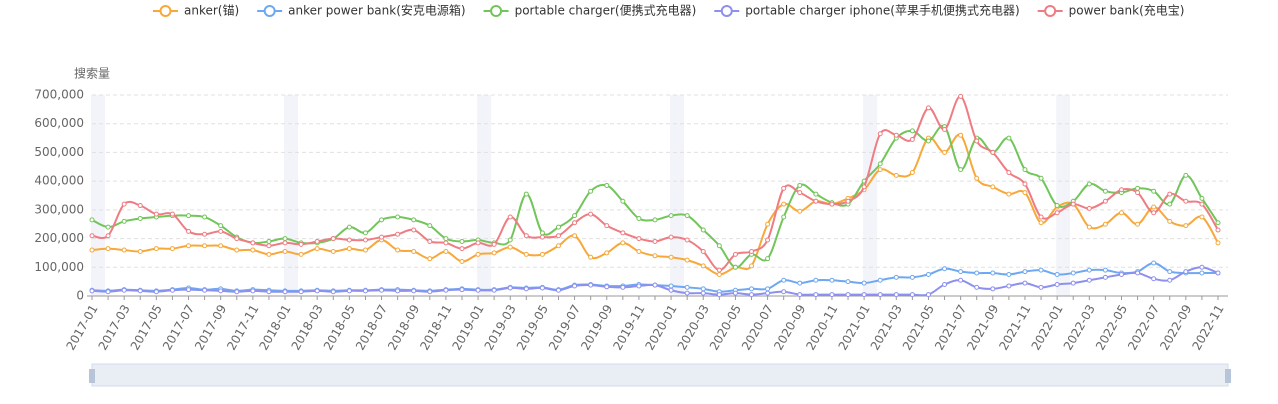  Describe the element at coordinates (92, 73) in the screenshot. I see `y-axis-label: 搜索量` at that location.